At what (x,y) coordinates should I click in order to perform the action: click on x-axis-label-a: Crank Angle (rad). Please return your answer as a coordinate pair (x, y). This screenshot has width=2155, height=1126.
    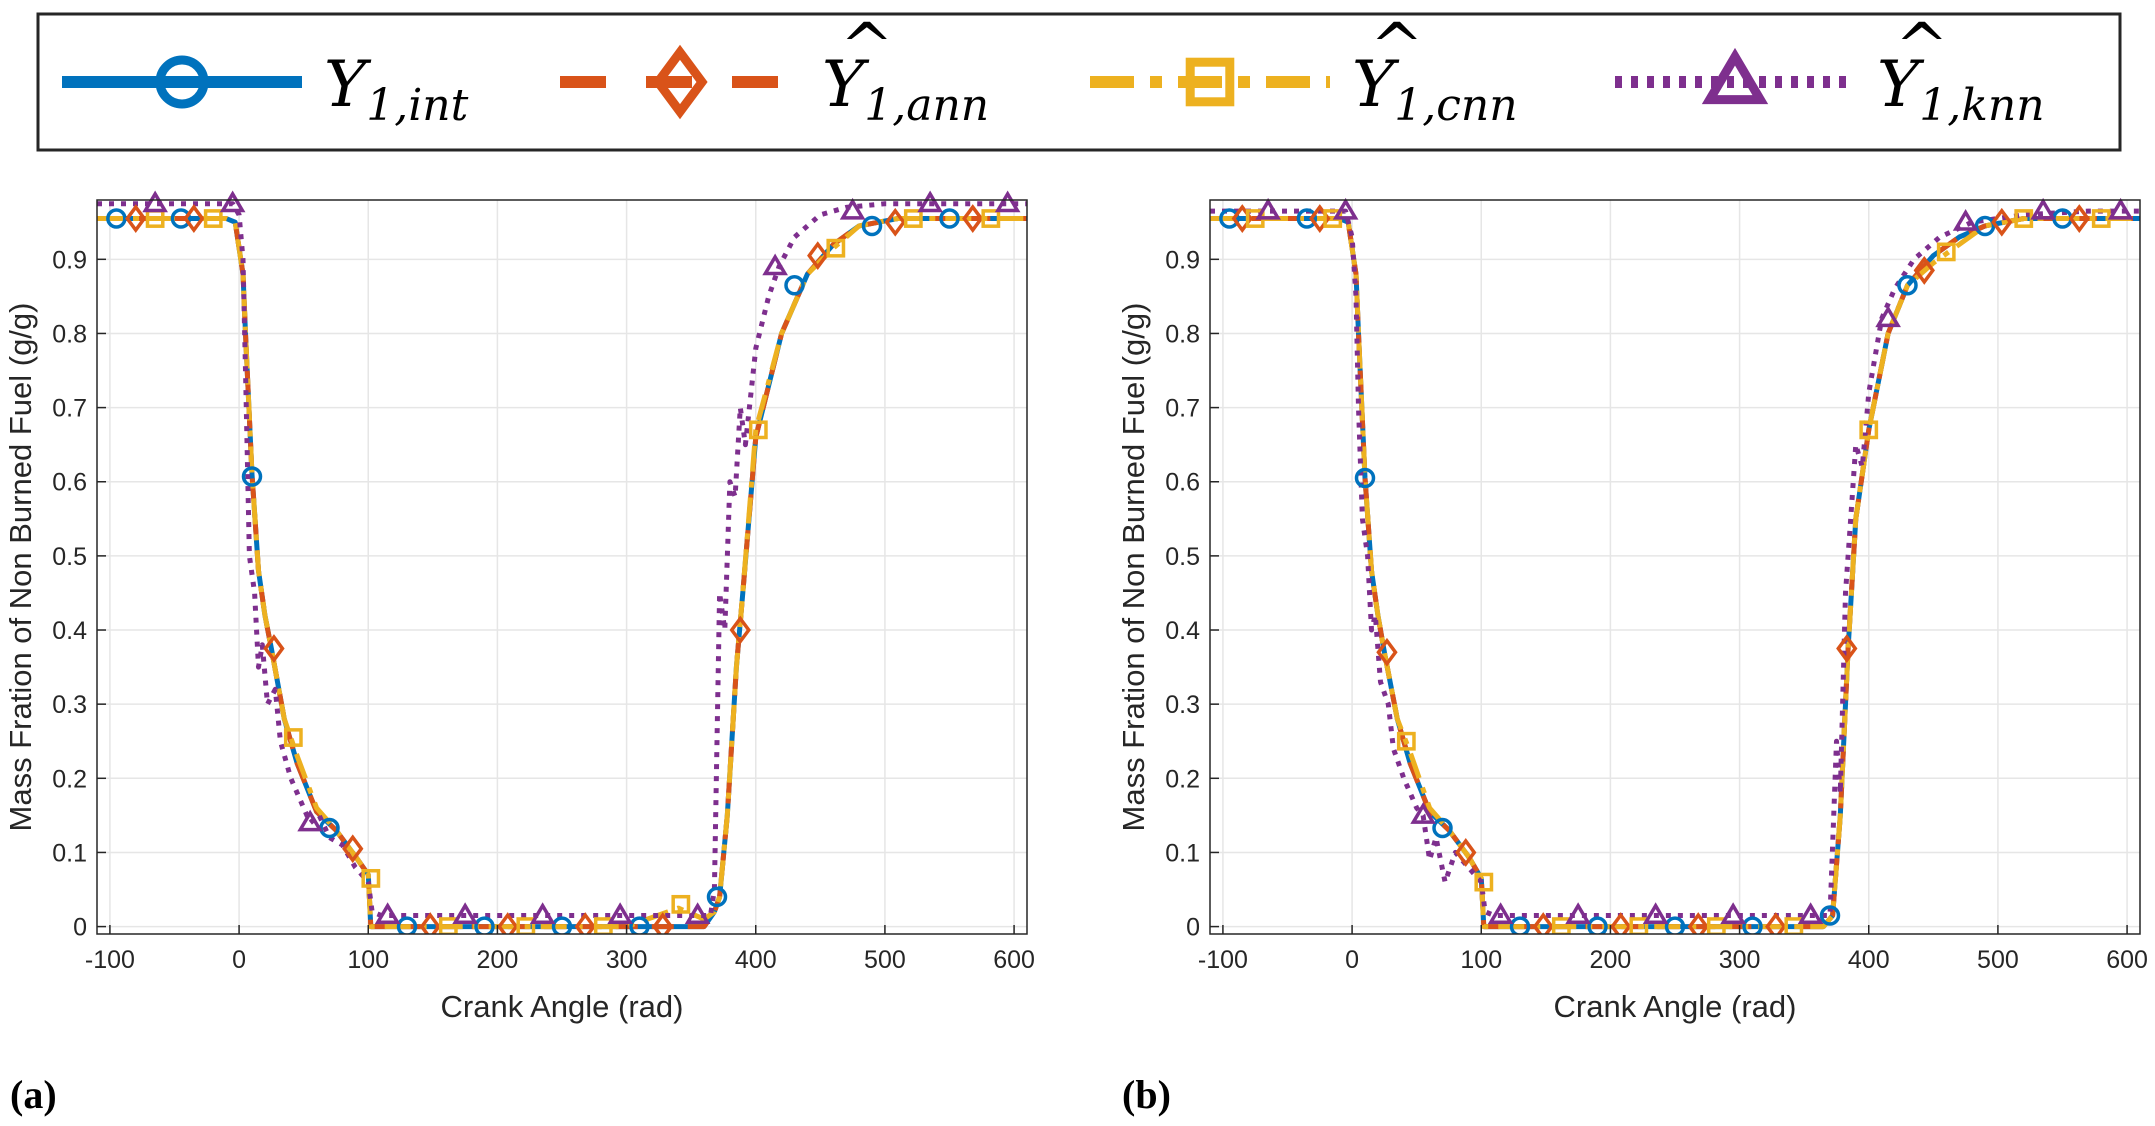
    Looking at the image, I should click on (562, 1006).